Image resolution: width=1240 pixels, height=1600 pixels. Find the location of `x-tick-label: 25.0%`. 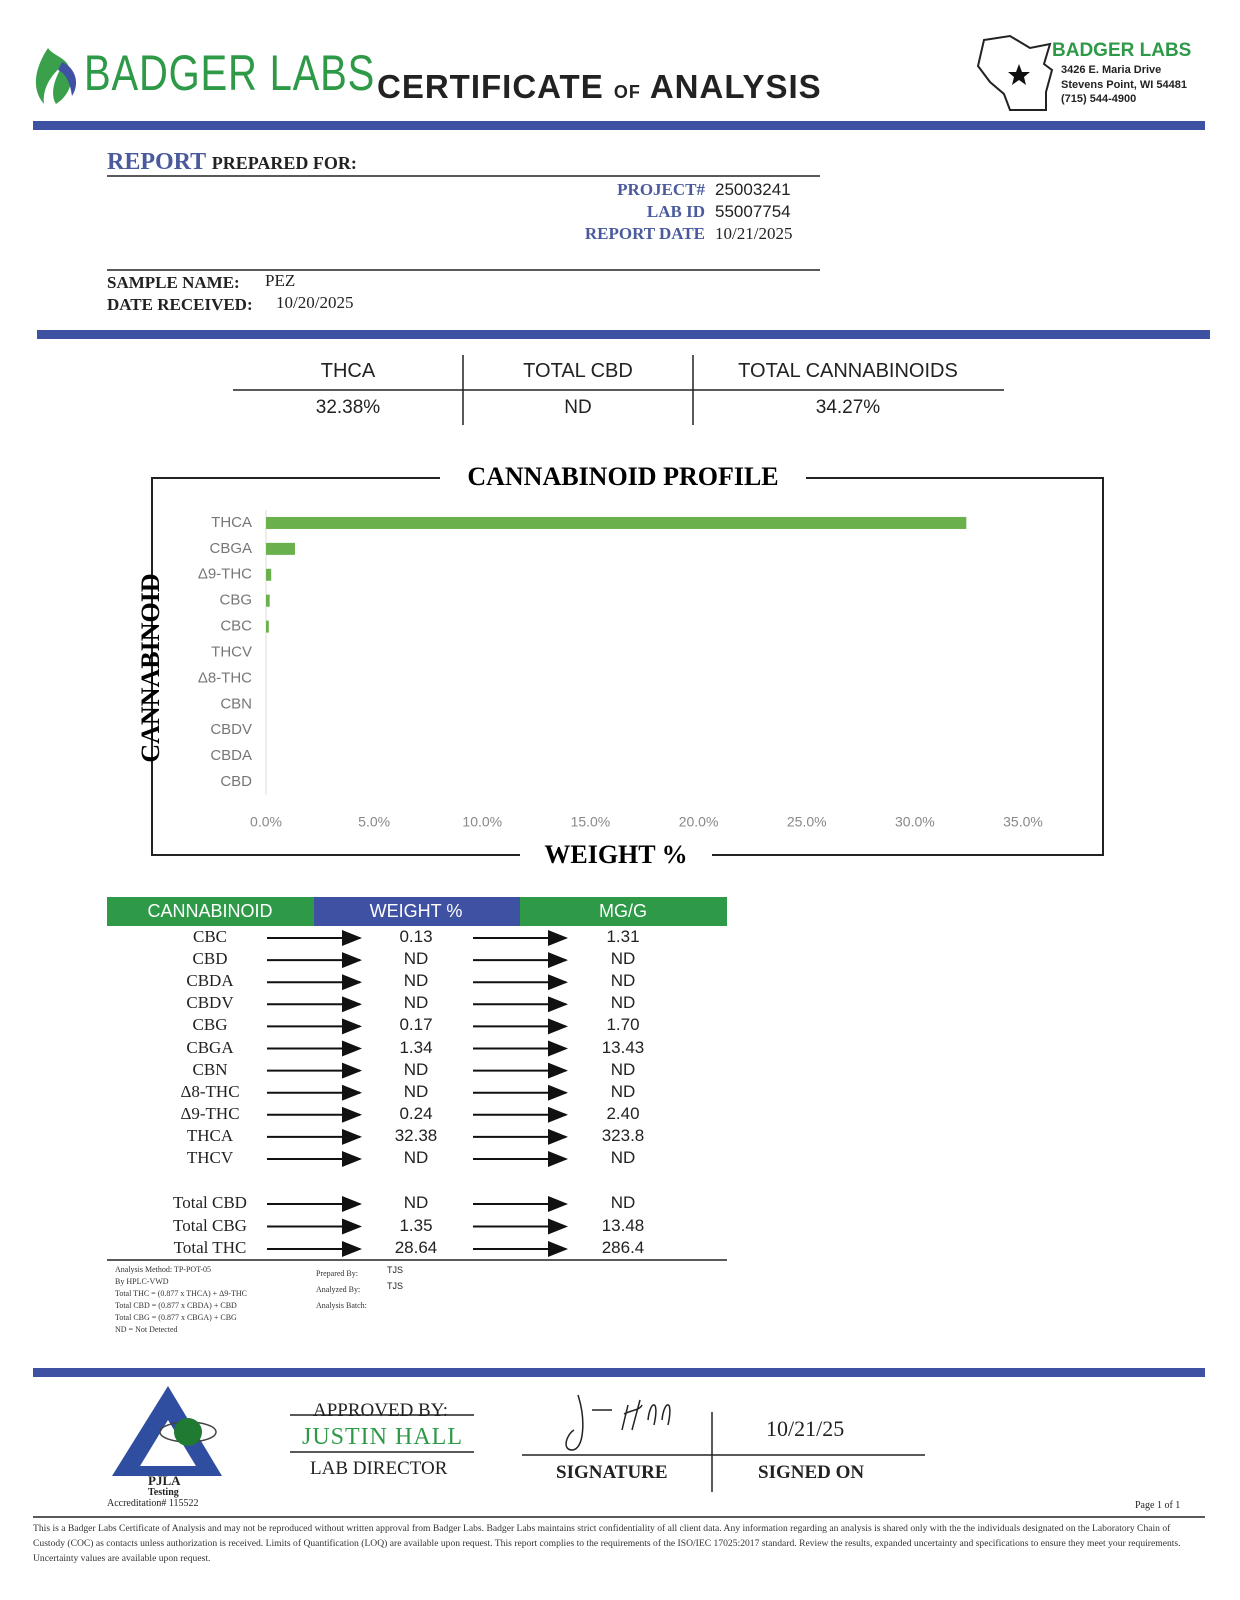

x-tick-label: 25.0% is located at coordinates (807, 822).